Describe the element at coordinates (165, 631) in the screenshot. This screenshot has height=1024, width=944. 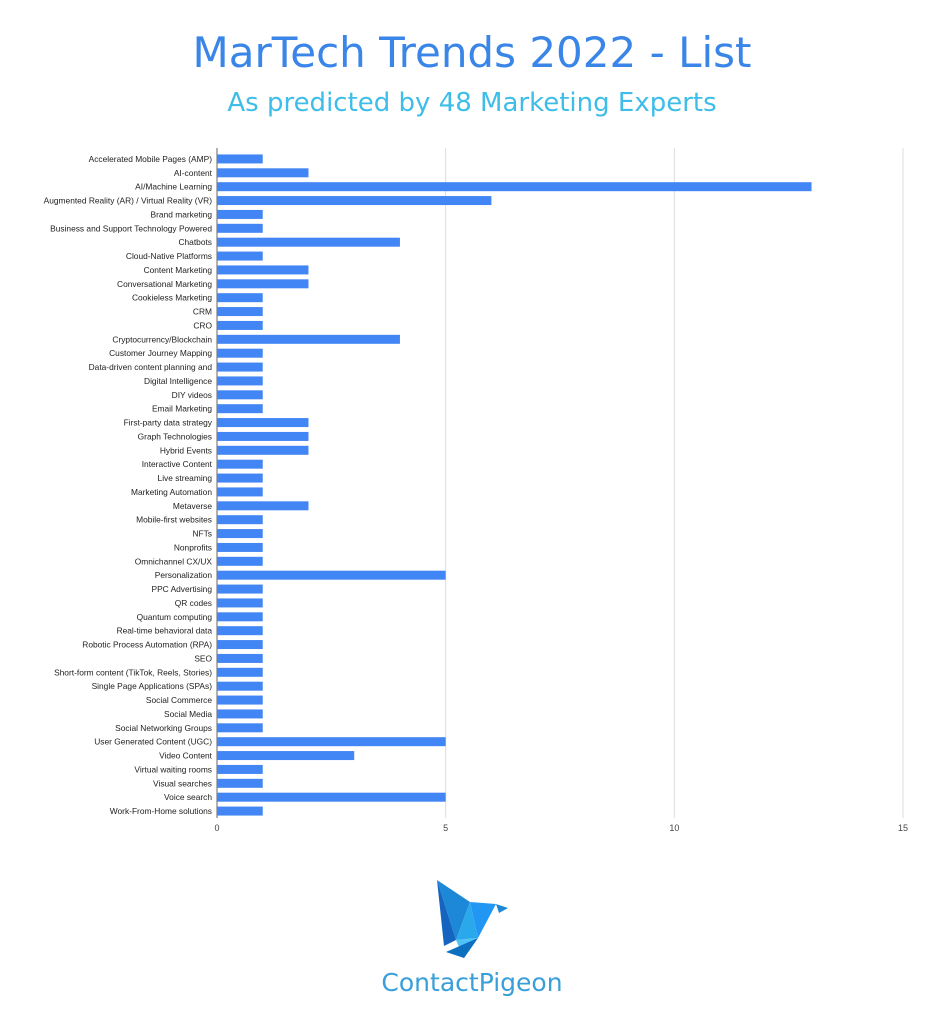
I see `category-label: Real-time behavioral data` at that location.